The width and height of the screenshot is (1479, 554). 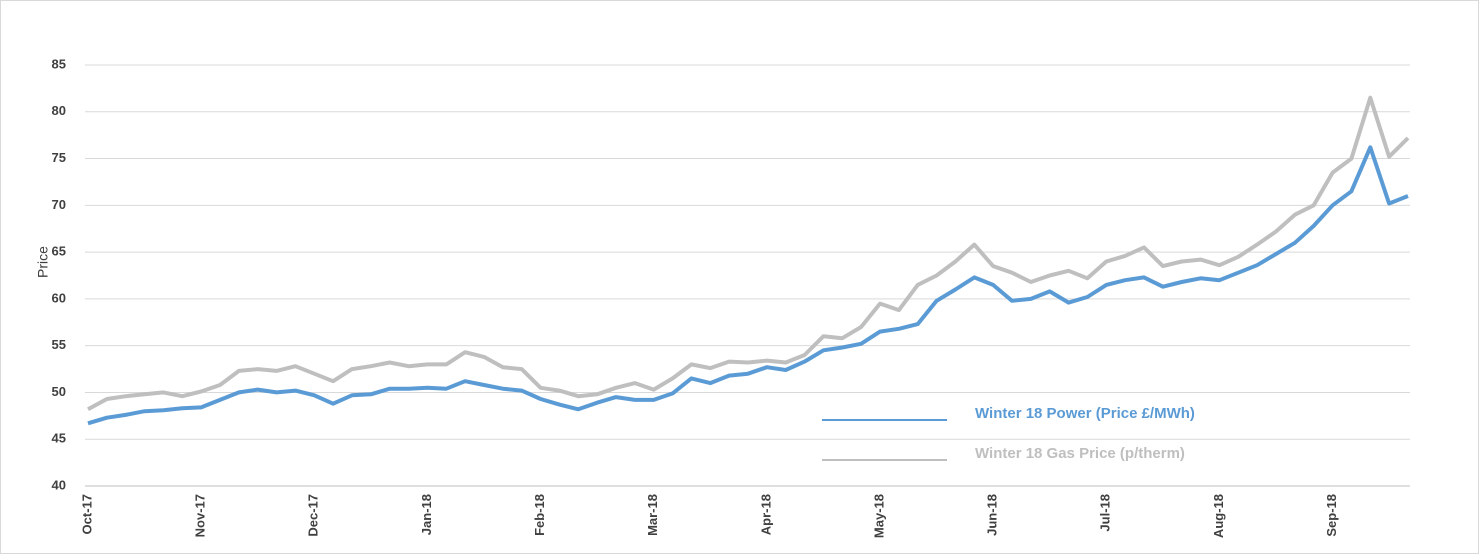 What do you see at coordinates (59, 438) in the screenshot?
I see `y-tick-label: 45` at bounding box center [59, 438].